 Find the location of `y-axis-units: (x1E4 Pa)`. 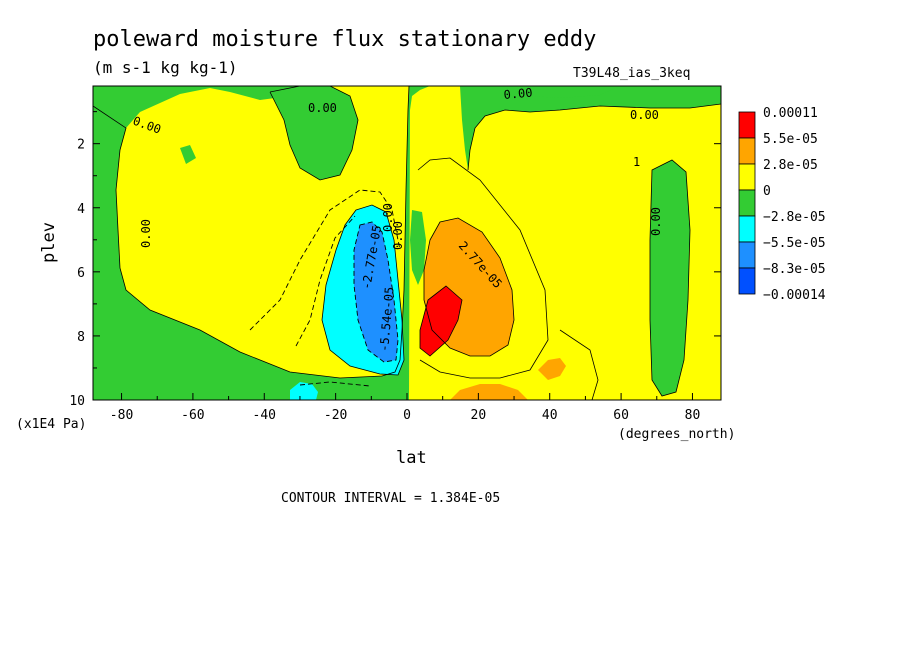

y-axis-units: (x1E4 Pa) is located at coordinates (51, 424).